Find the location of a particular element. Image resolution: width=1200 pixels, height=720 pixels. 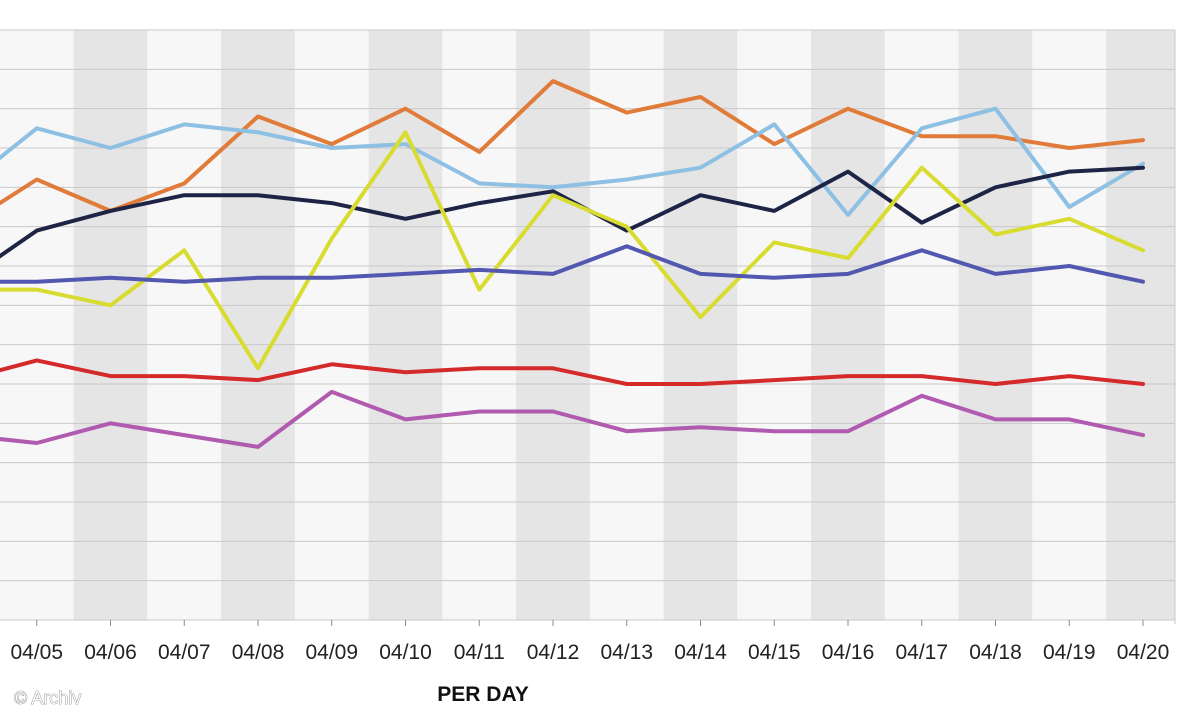

x-tick-label: 04/15 is located at coordinates (774, 652).